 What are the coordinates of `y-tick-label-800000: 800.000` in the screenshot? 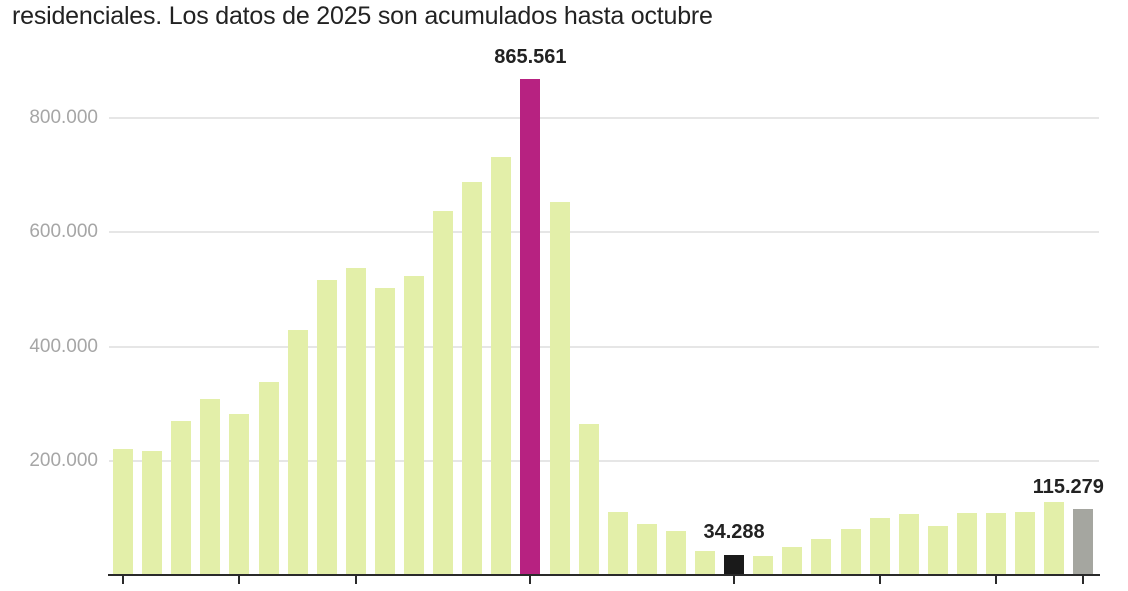 It's located at (63, 117).